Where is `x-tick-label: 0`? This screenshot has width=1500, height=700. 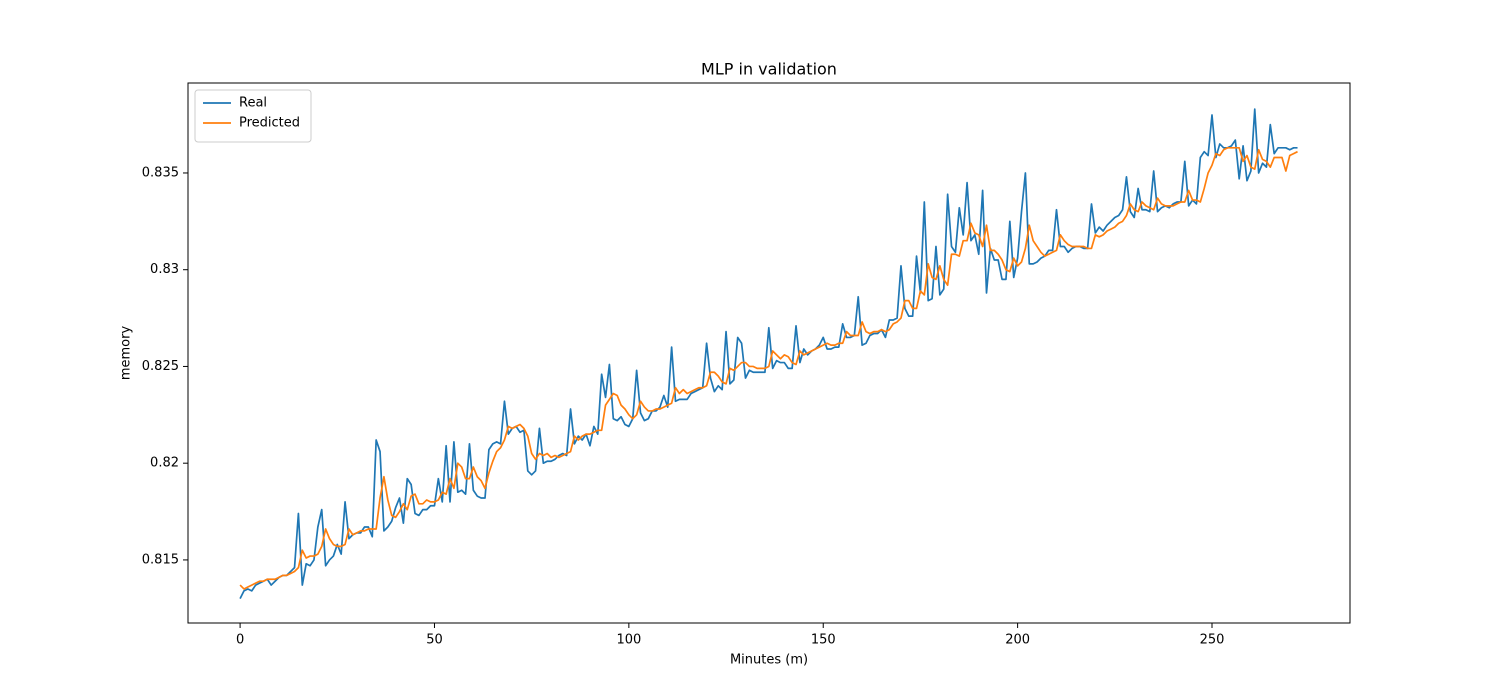 x-tick-label: 0 is located at coordinates (240, 640).